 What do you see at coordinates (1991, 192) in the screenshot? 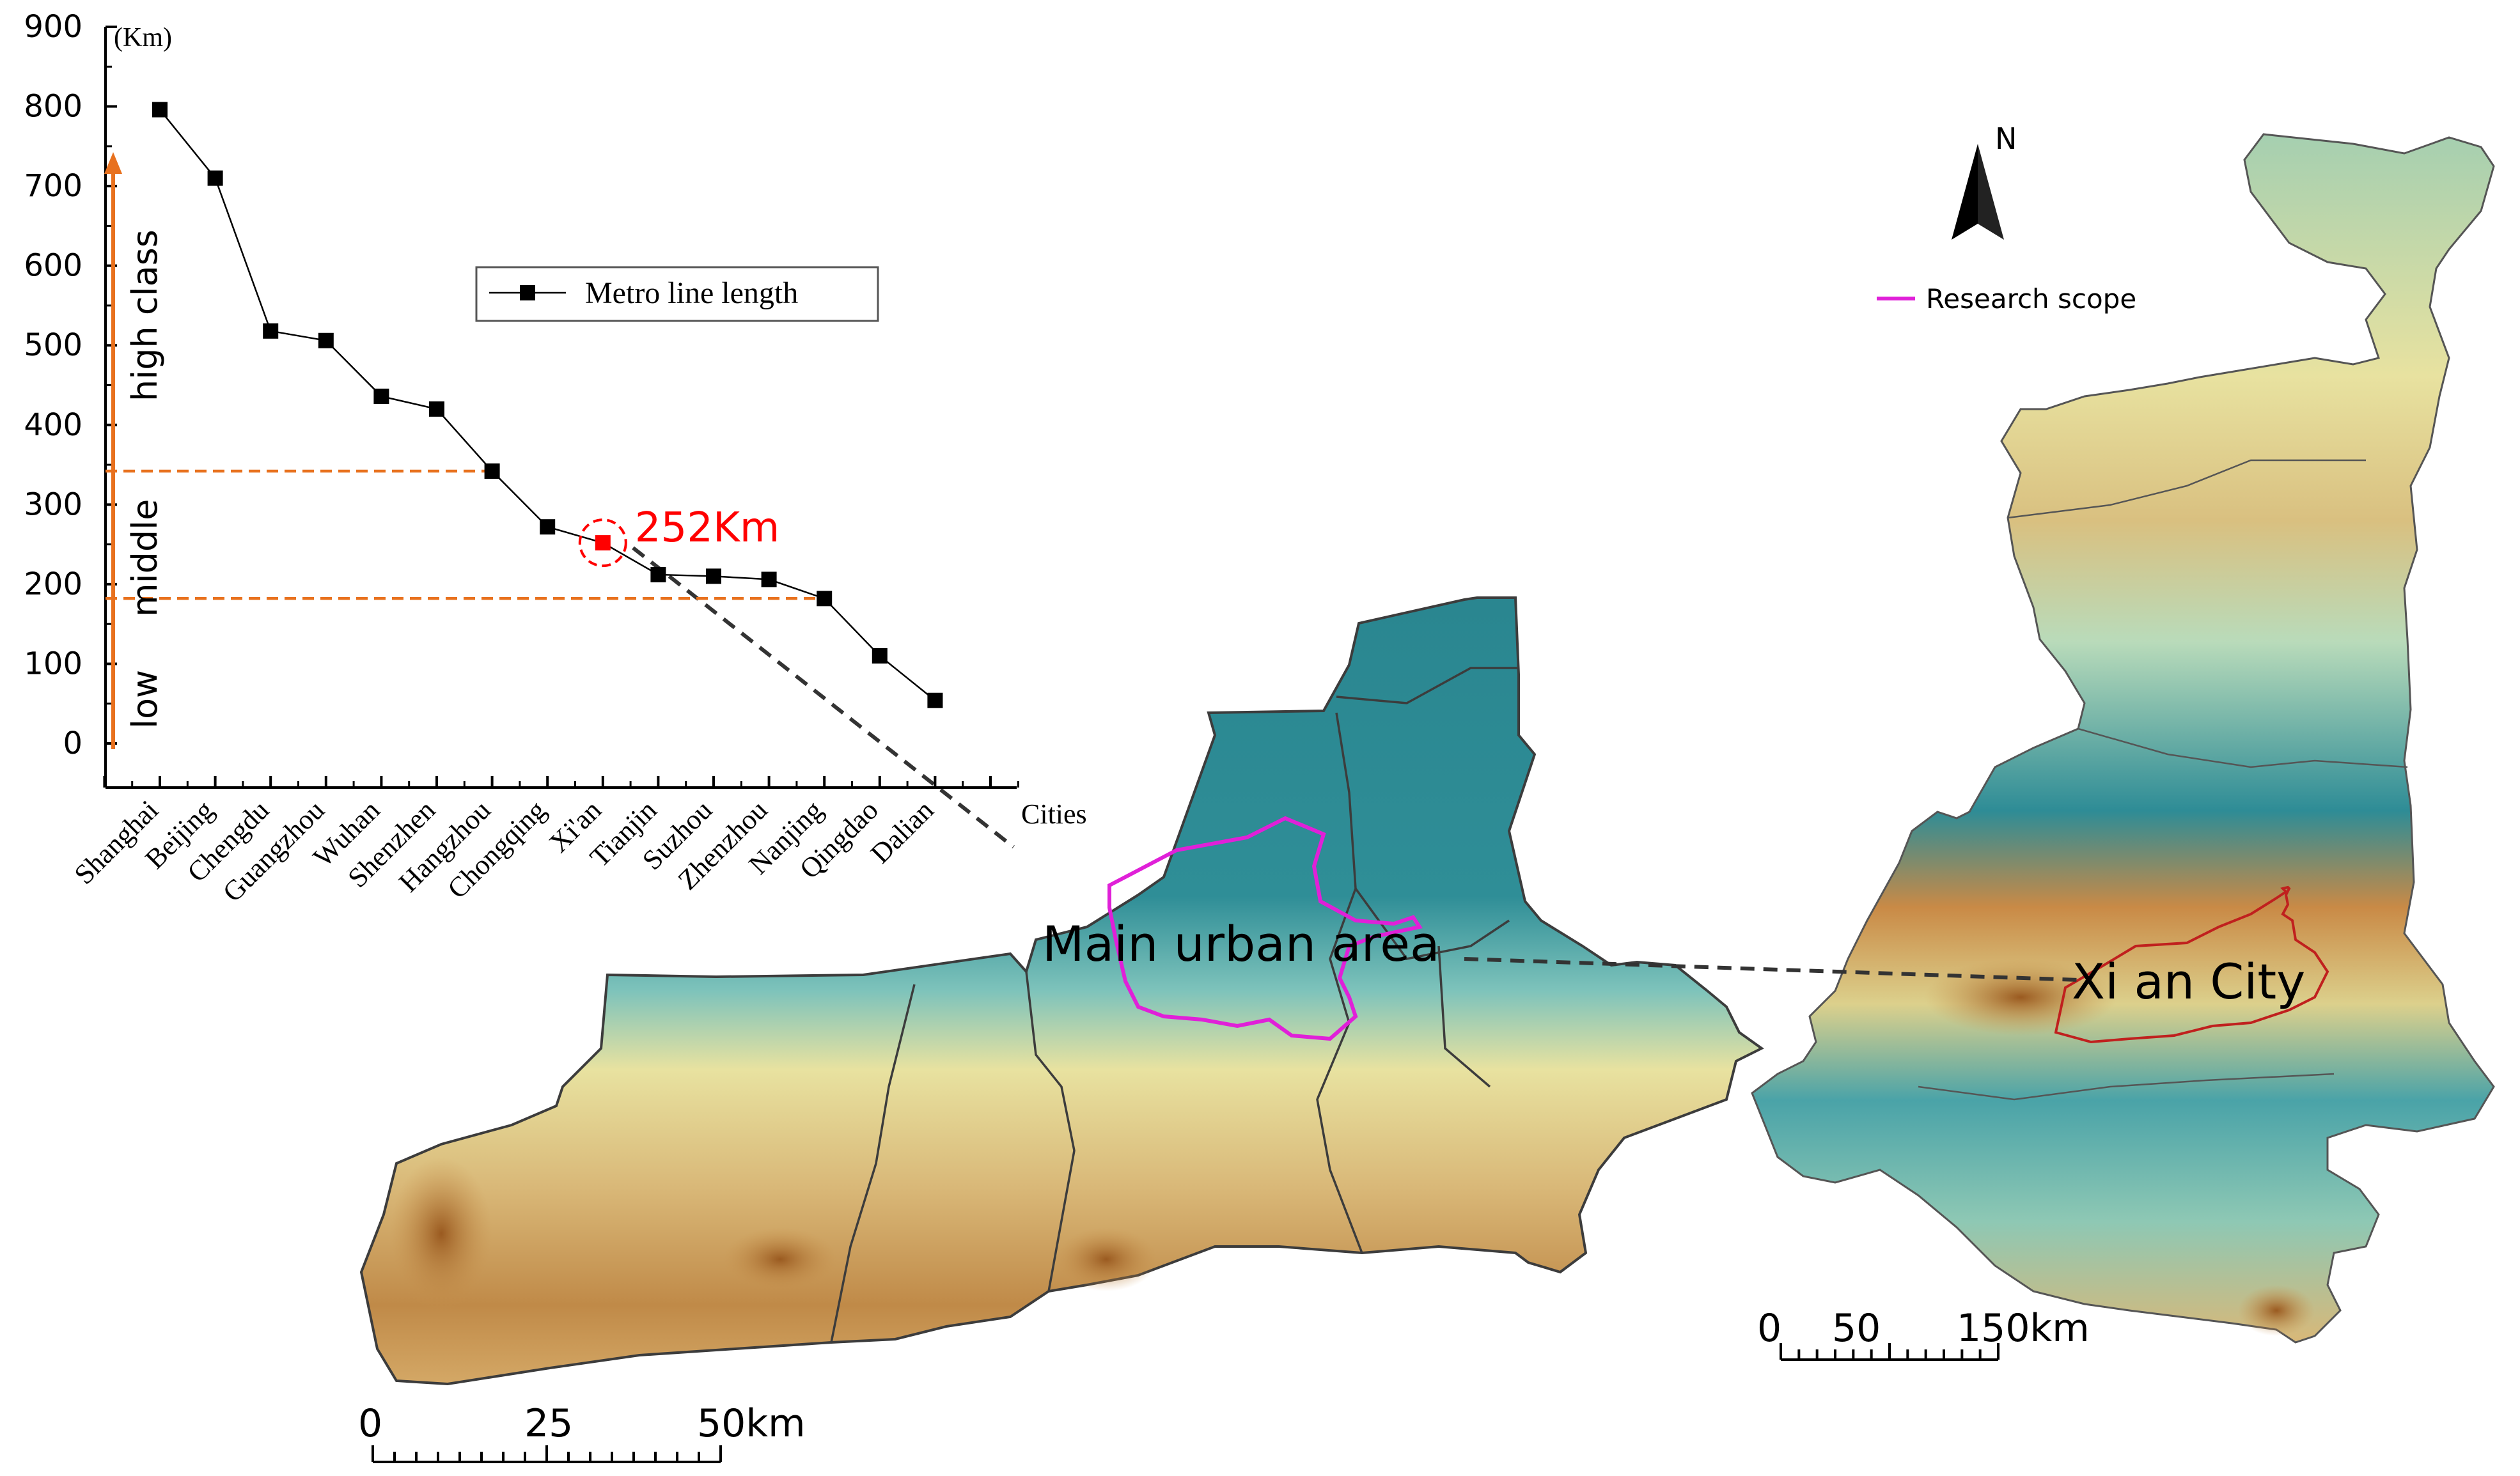
I see `north-arrow-icon-shade` at bounding box center [1991, 192].